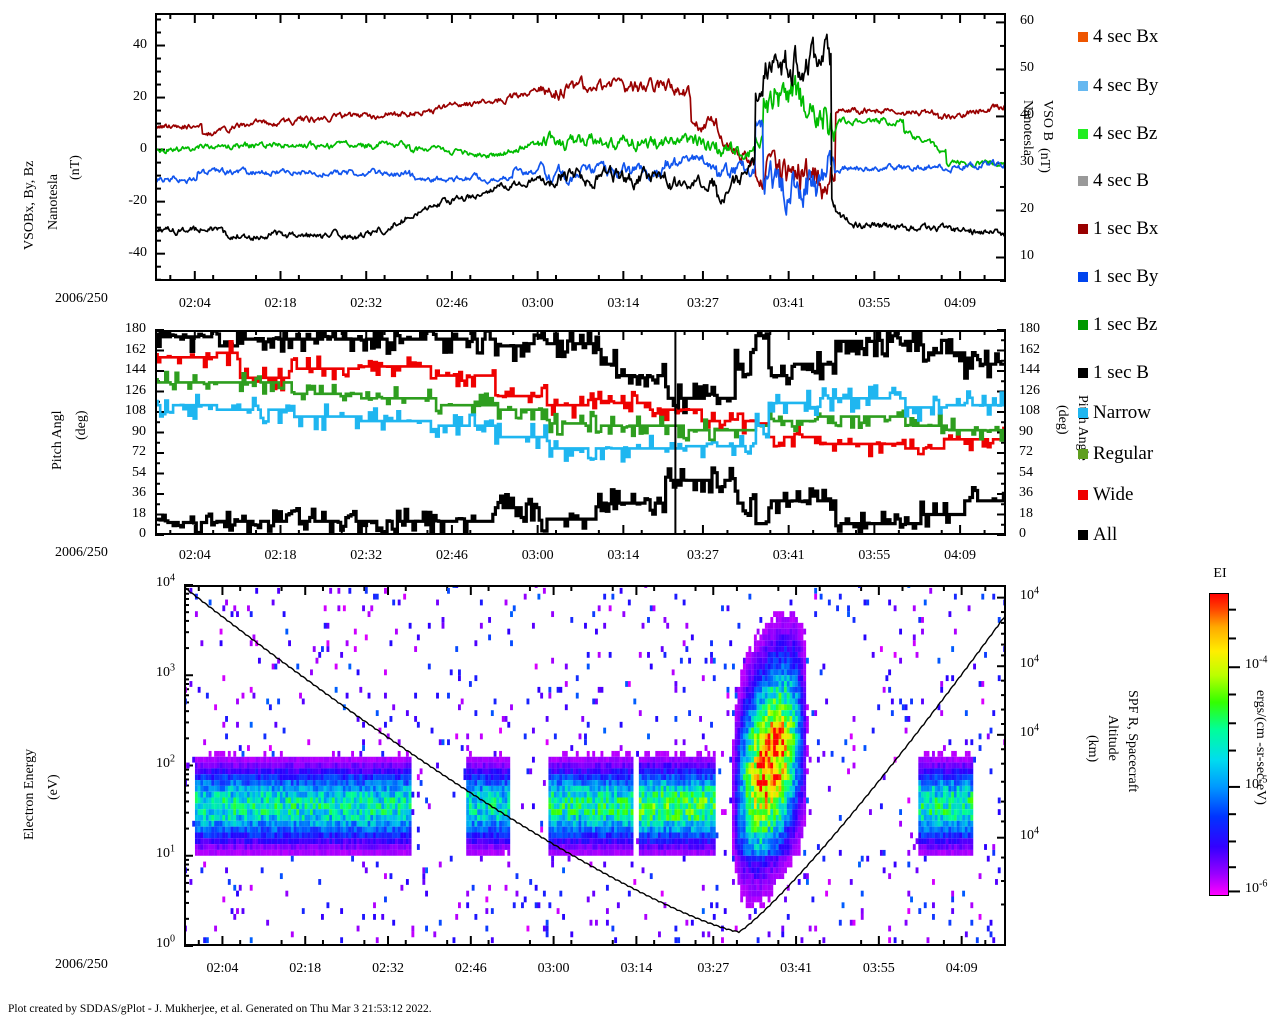  I want to click on legend-label: Wide, so click(1113, 494).